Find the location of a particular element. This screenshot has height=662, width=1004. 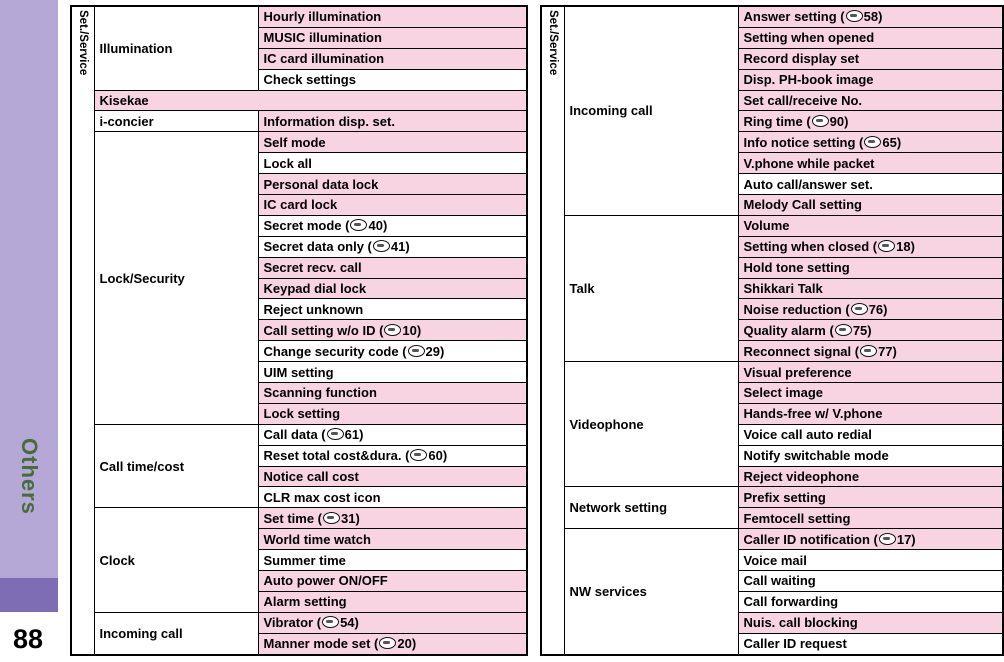

section-label: Set./Service is located at coordinates (82, 43).